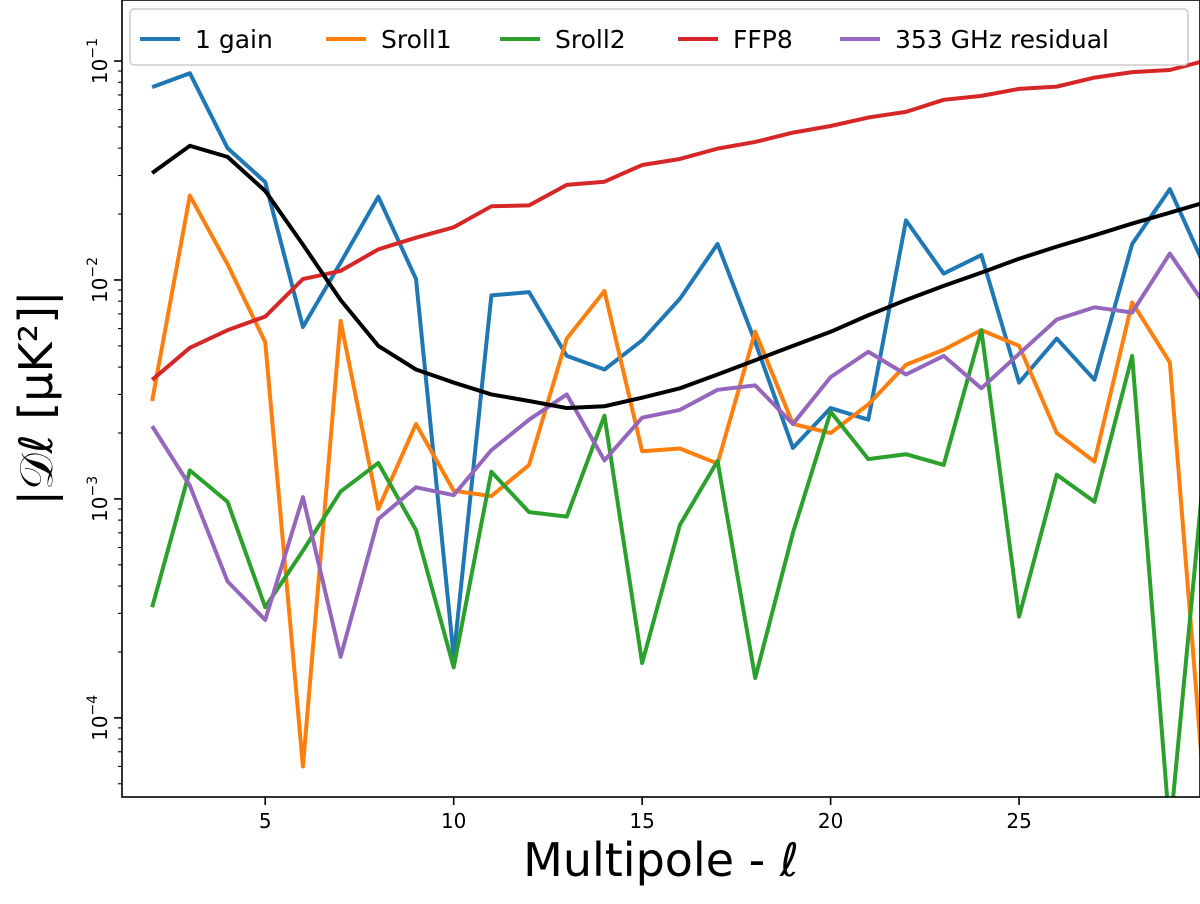  I want to click on x-tick-label: 20, so click(830, 821).